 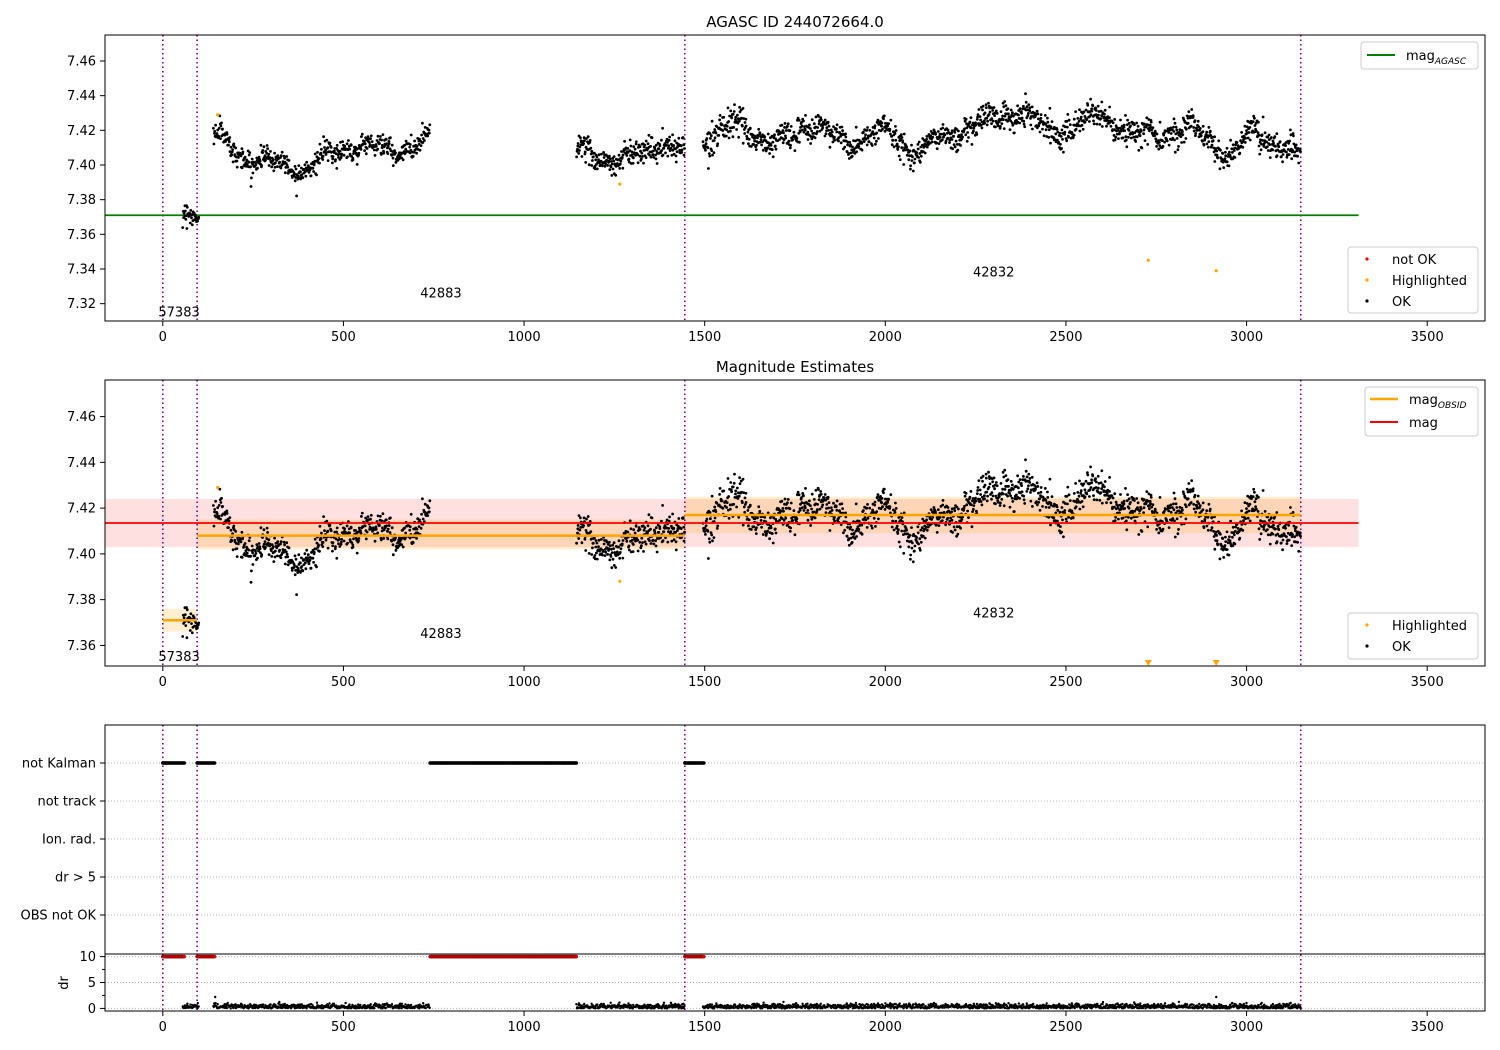 What do you see at coordinates (218, 115) in the screenshot?
I see `highlighted-point` at bounding box center [218, 115].